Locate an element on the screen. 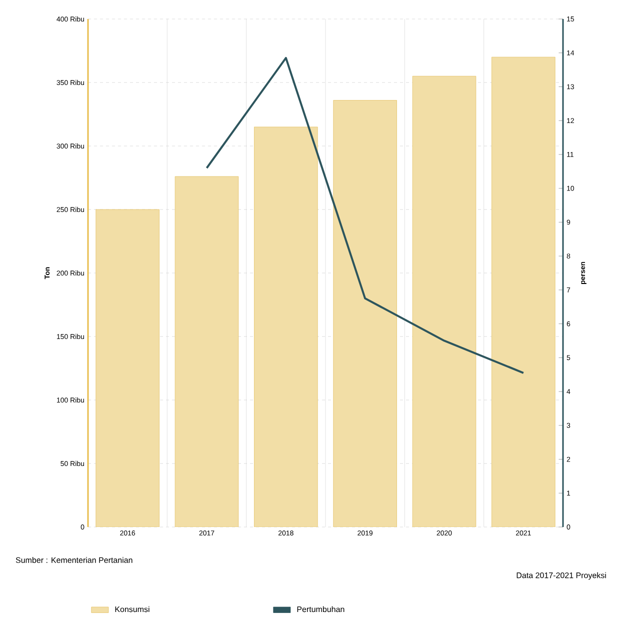  text: Data 2017-2021 Proyeksi is located at coordinates (561, 576).